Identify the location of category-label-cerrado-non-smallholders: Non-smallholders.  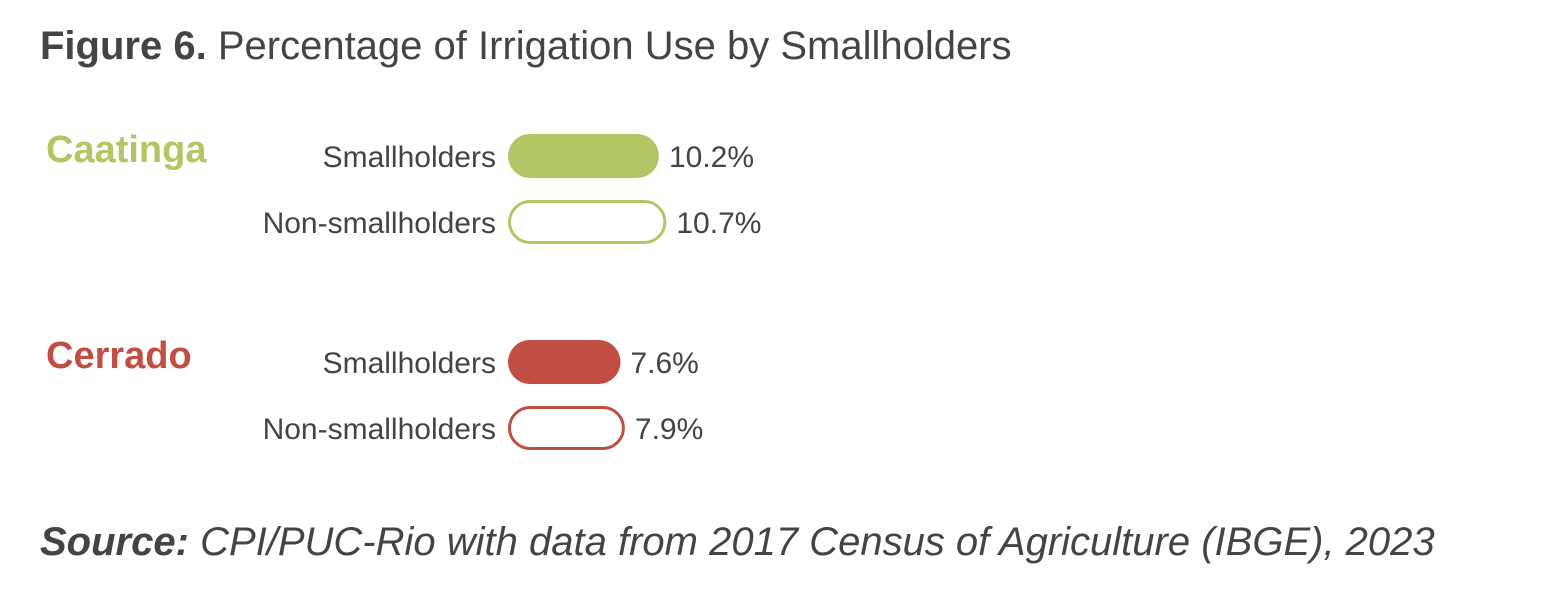
(379, 429).